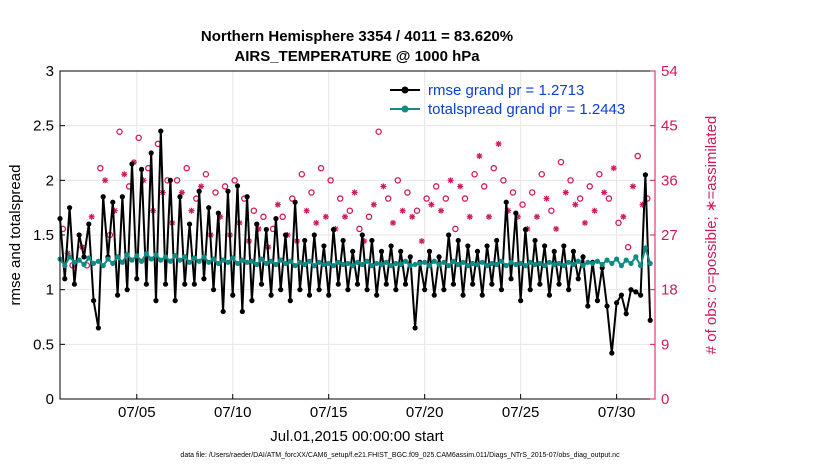 This screenshot has height=470, width=830. I want to click on x-axis-ticks: 07/05 07/10 07/15 07/20 07/25 07/30, so click(376, 407).